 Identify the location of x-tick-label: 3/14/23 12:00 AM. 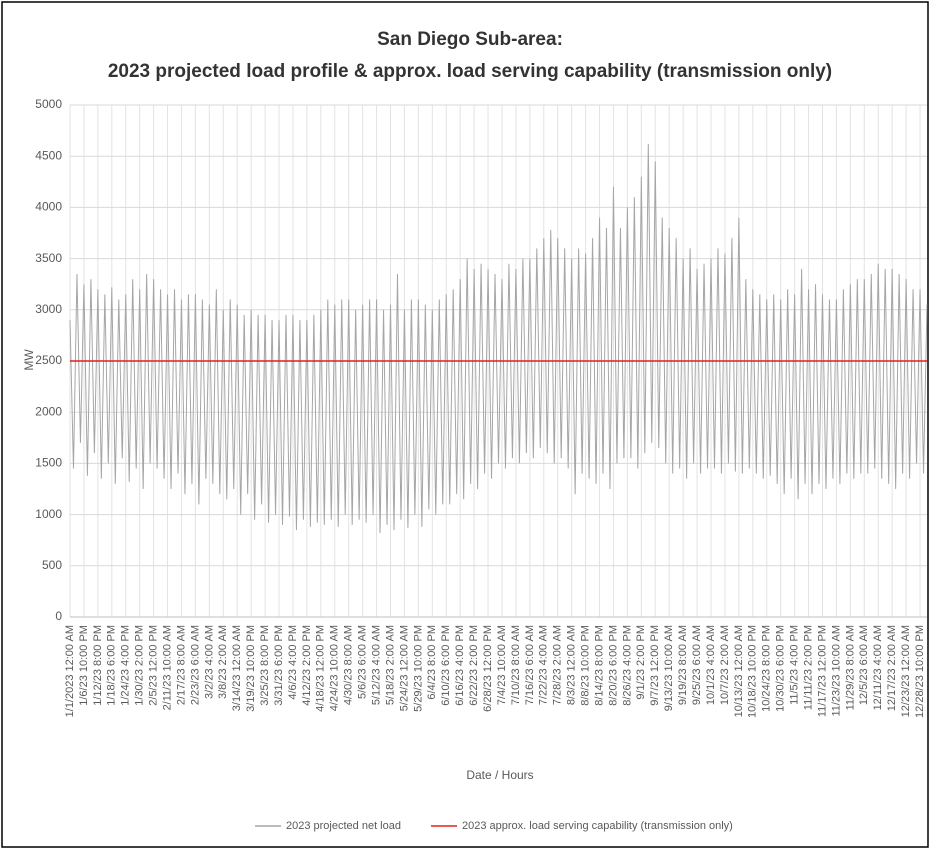
(237, 668).